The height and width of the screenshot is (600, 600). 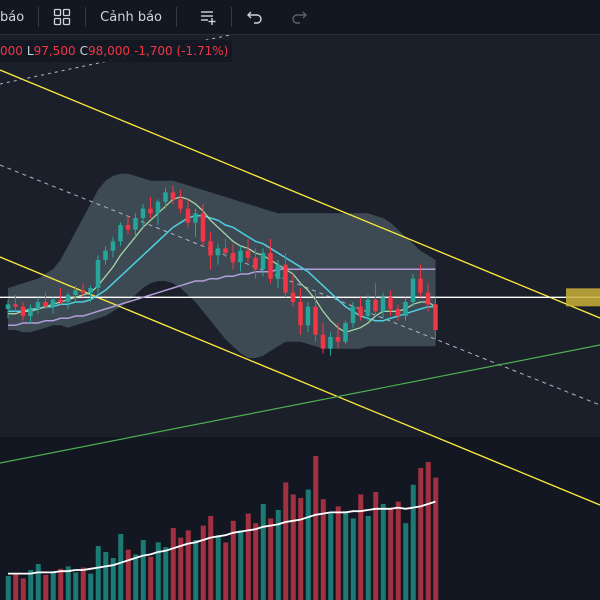 I want to click on alert-list-icon, so click(x=208, y=18).